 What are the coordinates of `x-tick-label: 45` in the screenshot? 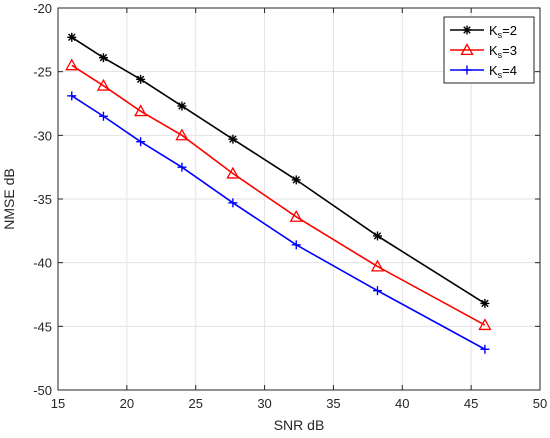 It's located at (471, 403).